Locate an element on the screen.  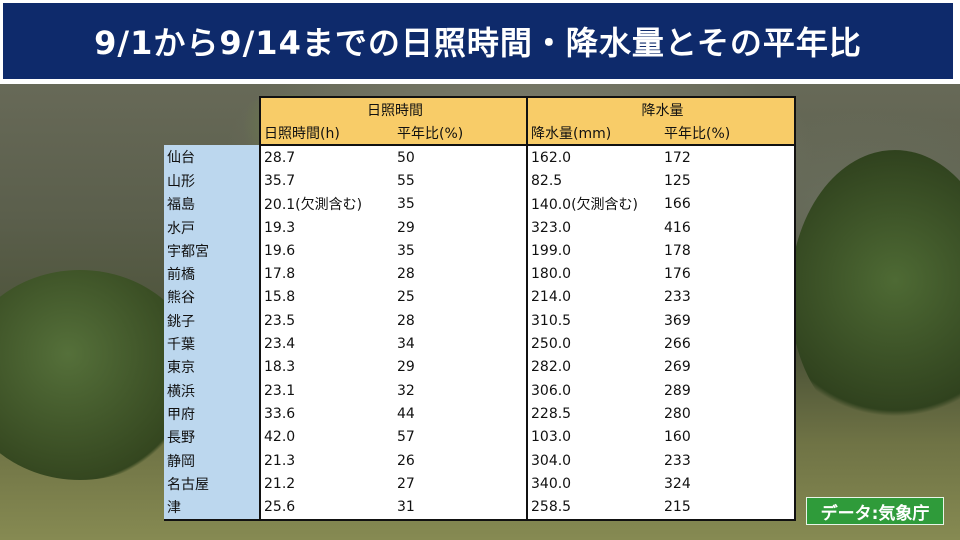
sunshine-ratio-cell: 34 is located at coordinates (461, 344).